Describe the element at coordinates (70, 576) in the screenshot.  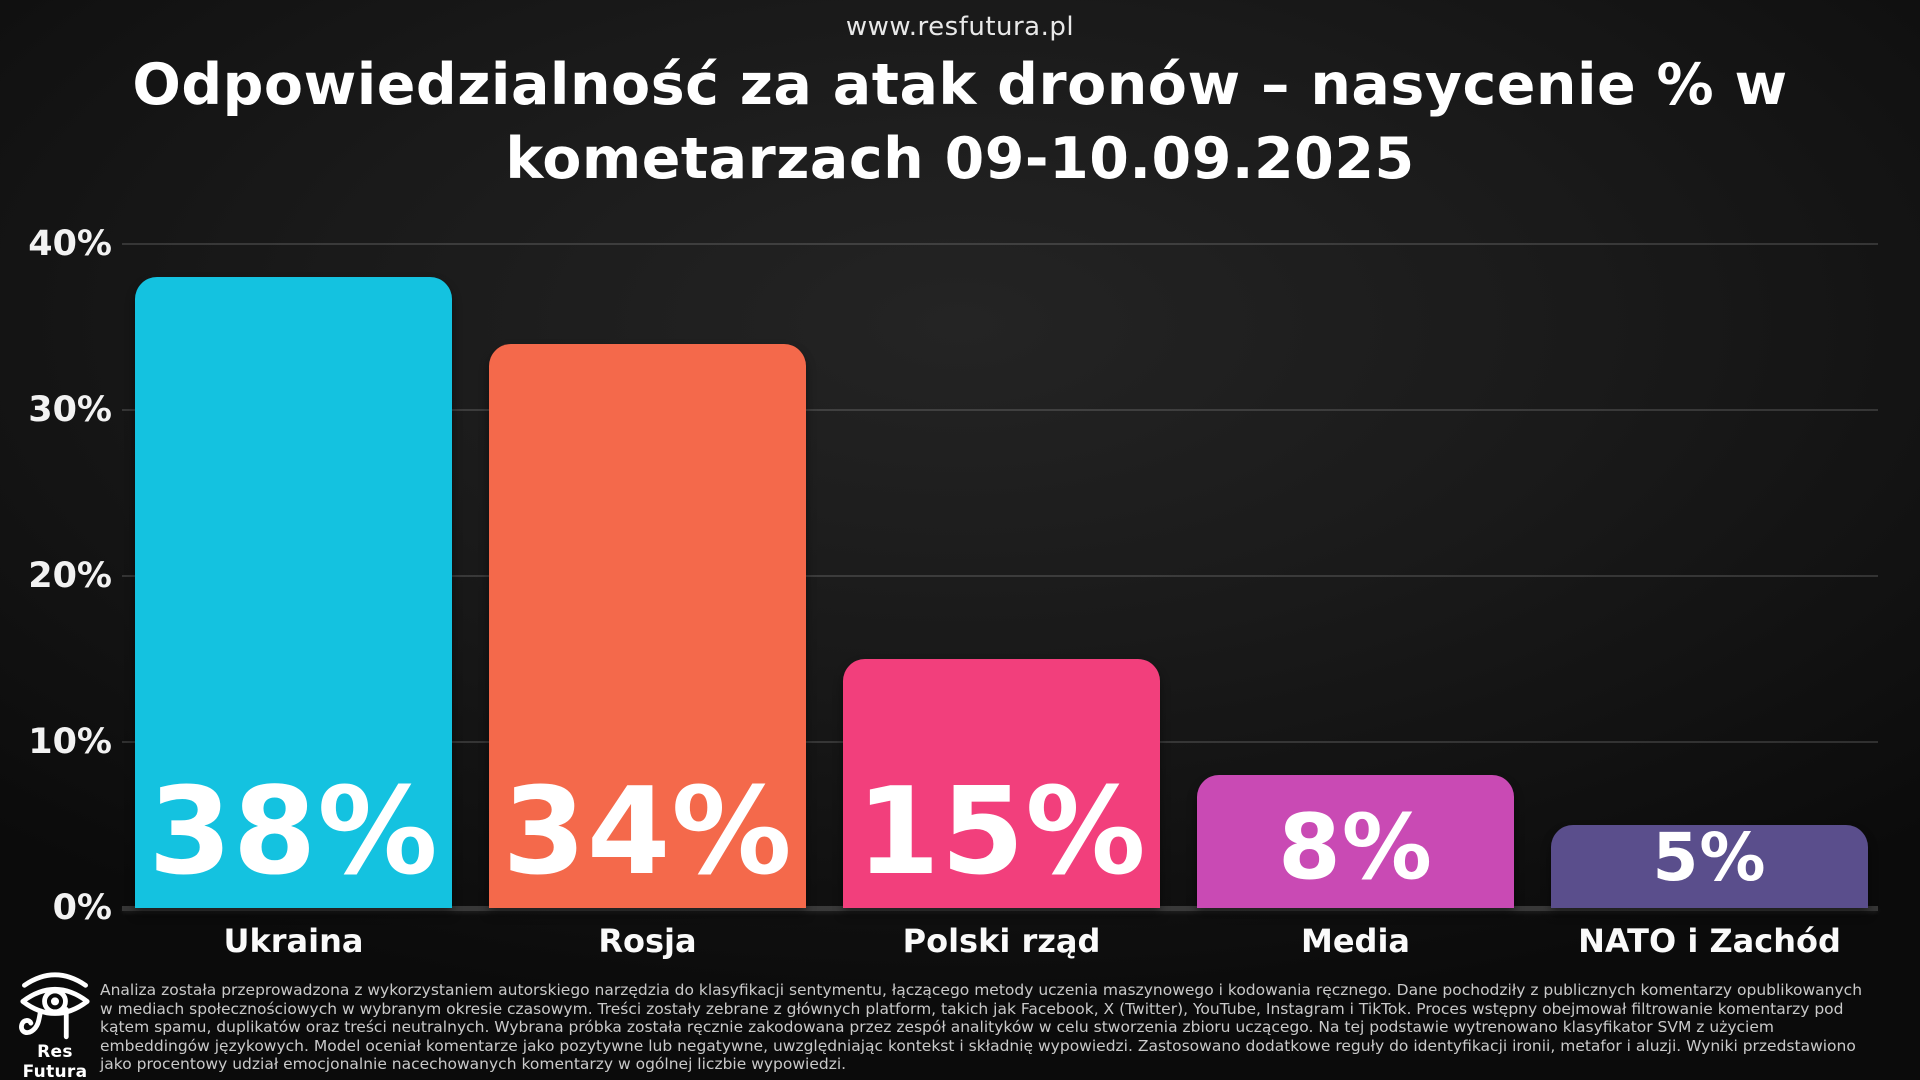
I see `y-axis-tick-label: 20%` at that location.